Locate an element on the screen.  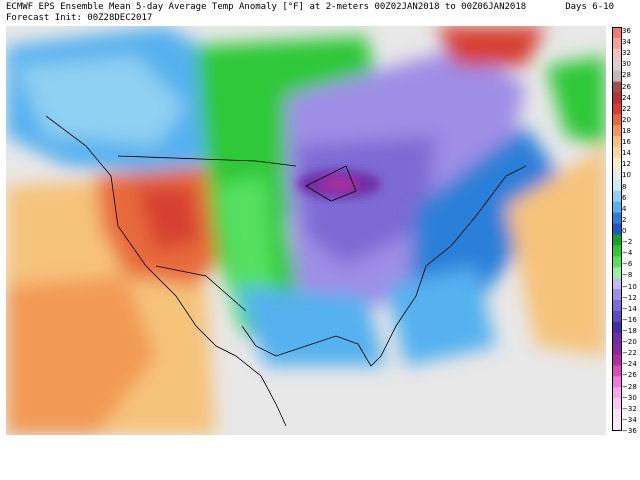
colorbar-tick-label: −10 is located at coordinates (629, 286).